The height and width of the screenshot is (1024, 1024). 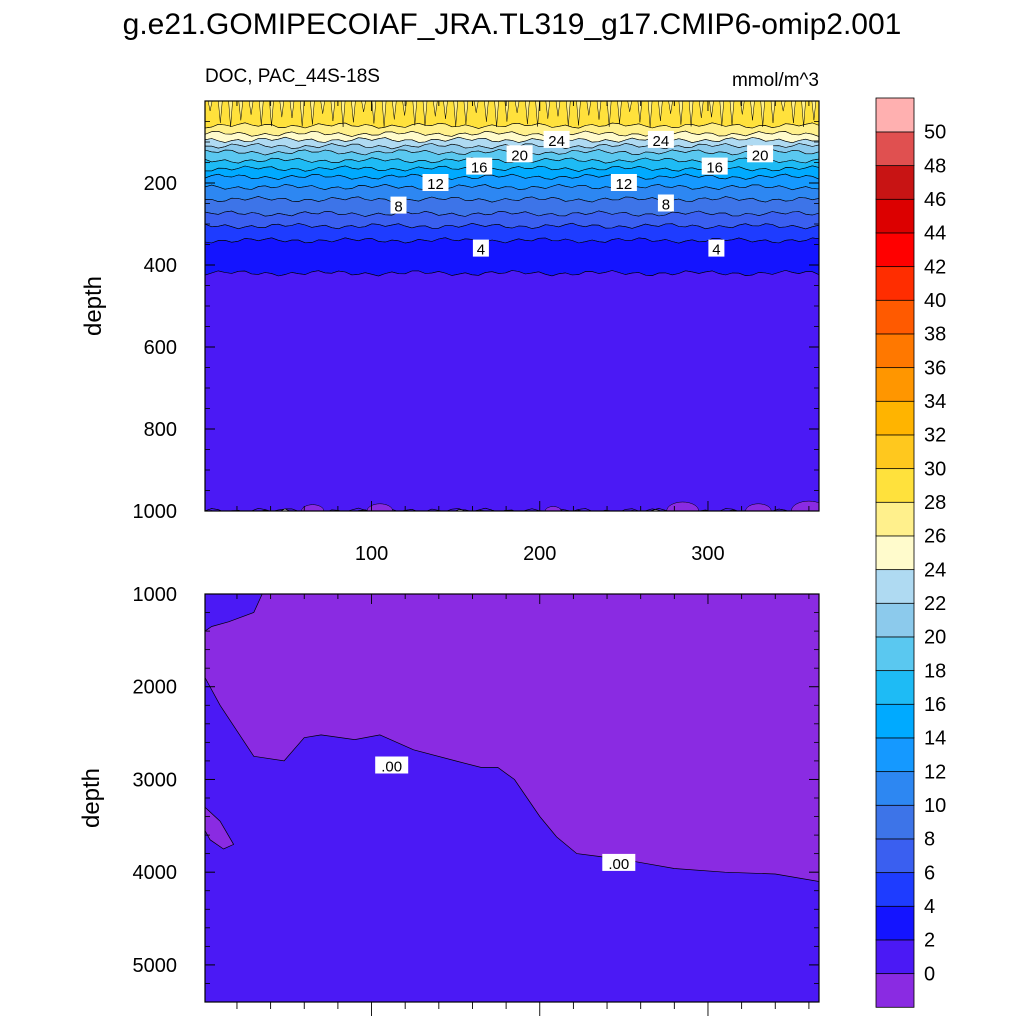 What do you see at coordinates (665, 204) in the screenshot?
I see `contour-label: 8` at bounding box center [665, 204].